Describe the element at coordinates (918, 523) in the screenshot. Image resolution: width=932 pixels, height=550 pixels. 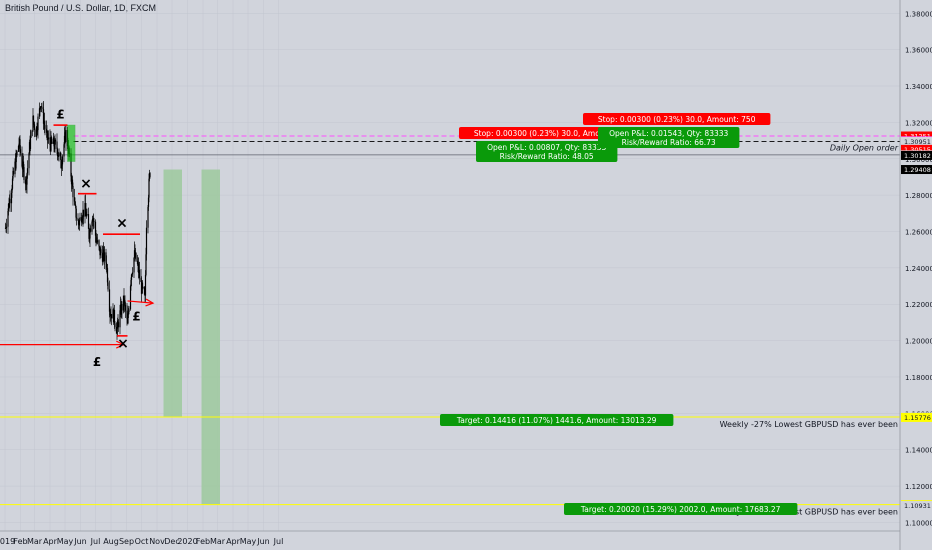
I see `y-tick-label: 1.10000` at that location.